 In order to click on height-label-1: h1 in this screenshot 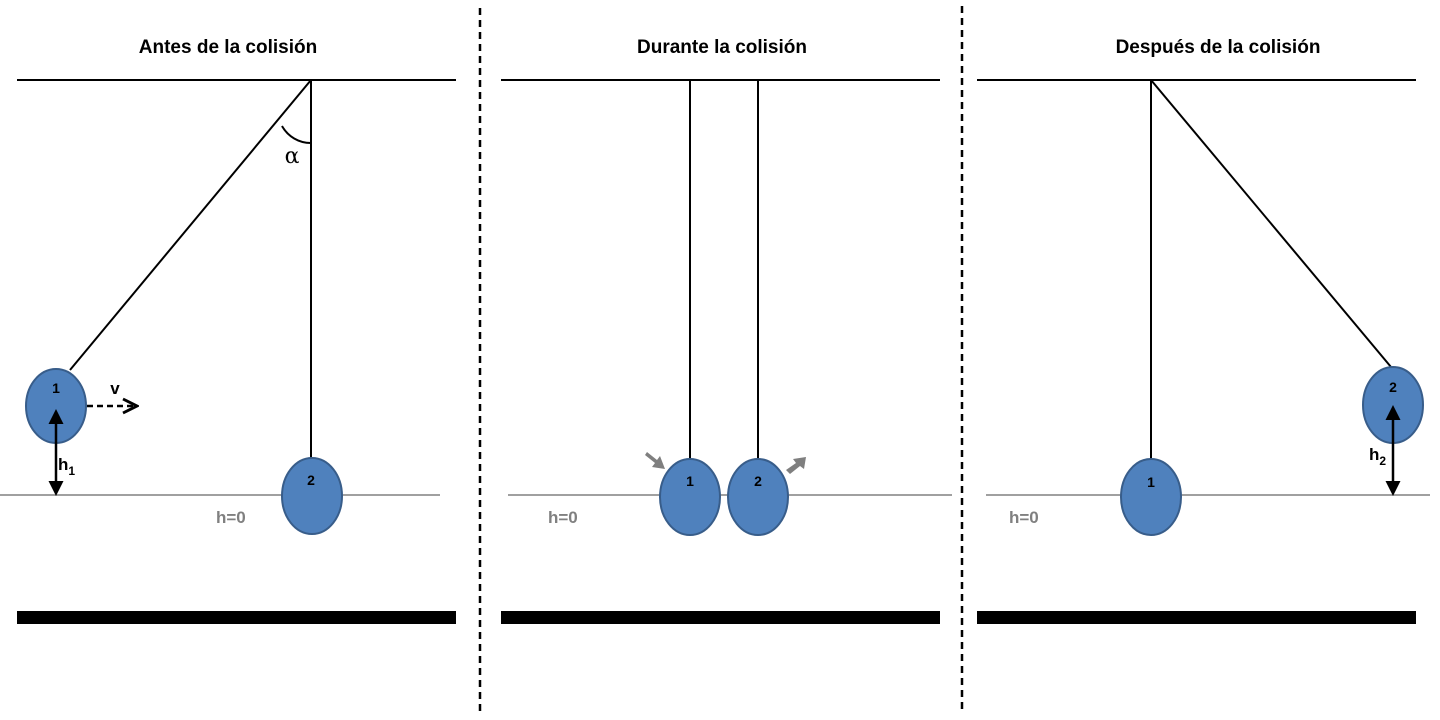, I will do `click(66, 466)`.